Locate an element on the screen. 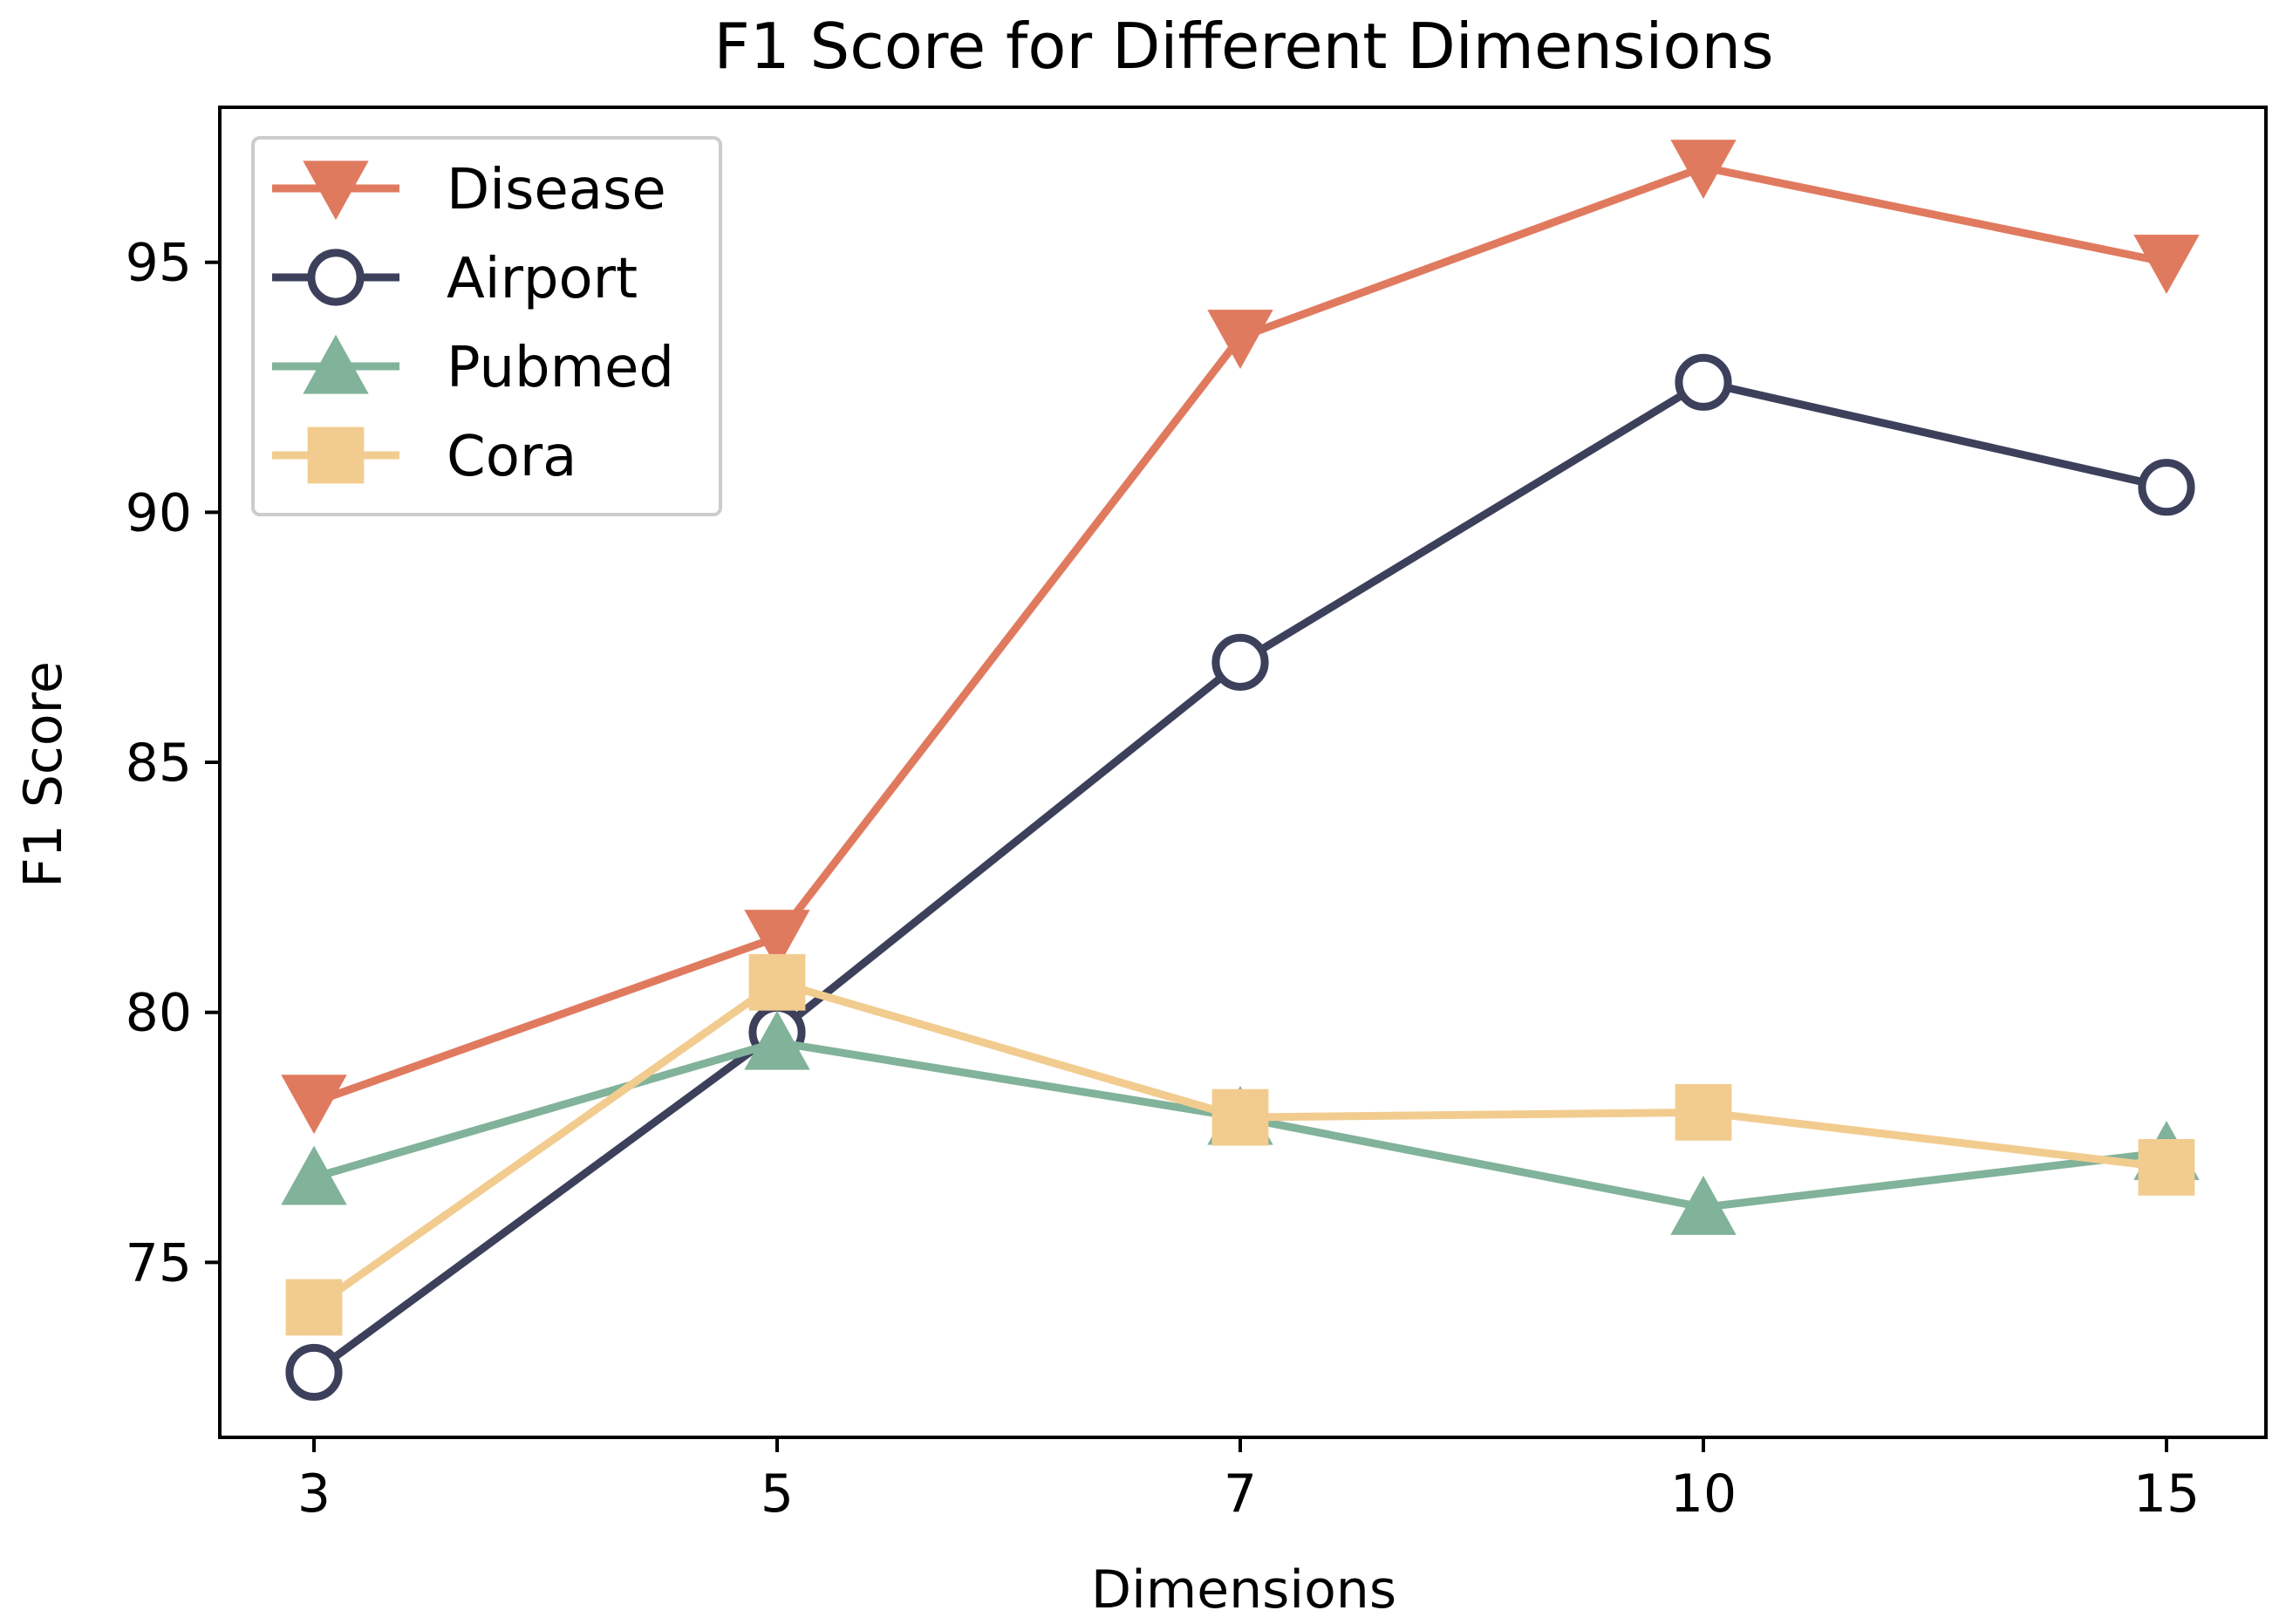  x-tick-label: 15 is located at coordinates (2166, 1494).